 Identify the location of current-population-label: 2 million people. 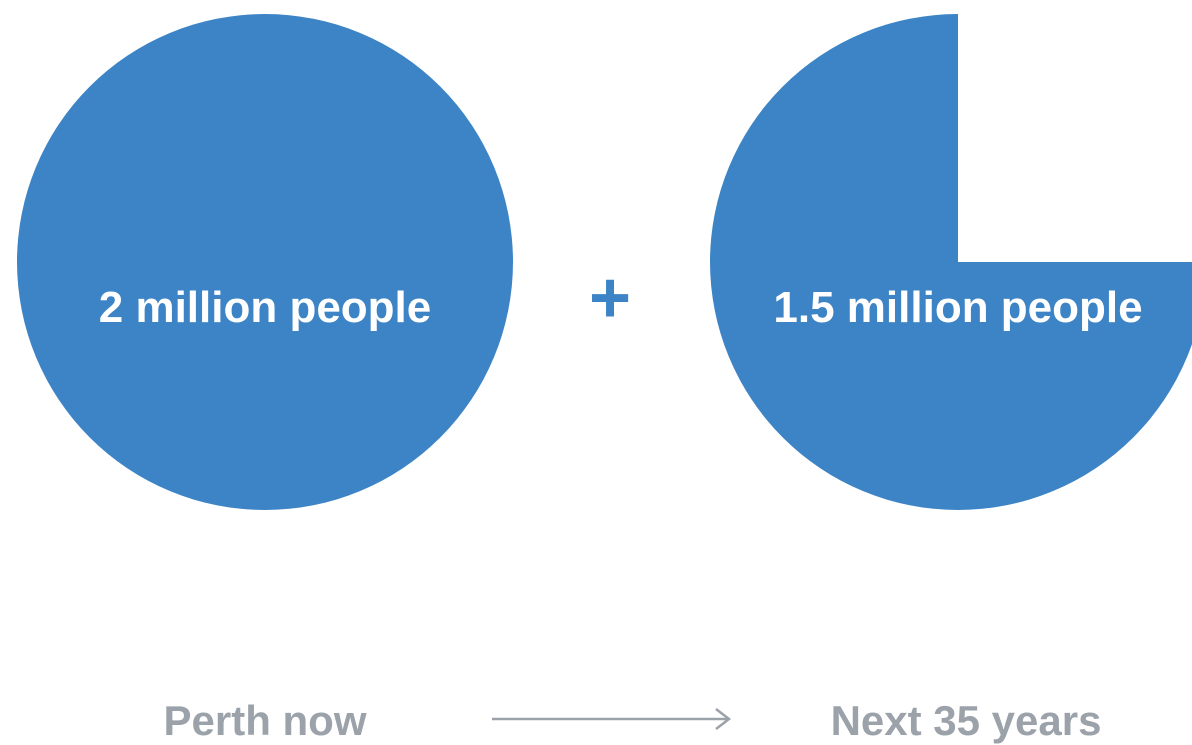
(265, 307).